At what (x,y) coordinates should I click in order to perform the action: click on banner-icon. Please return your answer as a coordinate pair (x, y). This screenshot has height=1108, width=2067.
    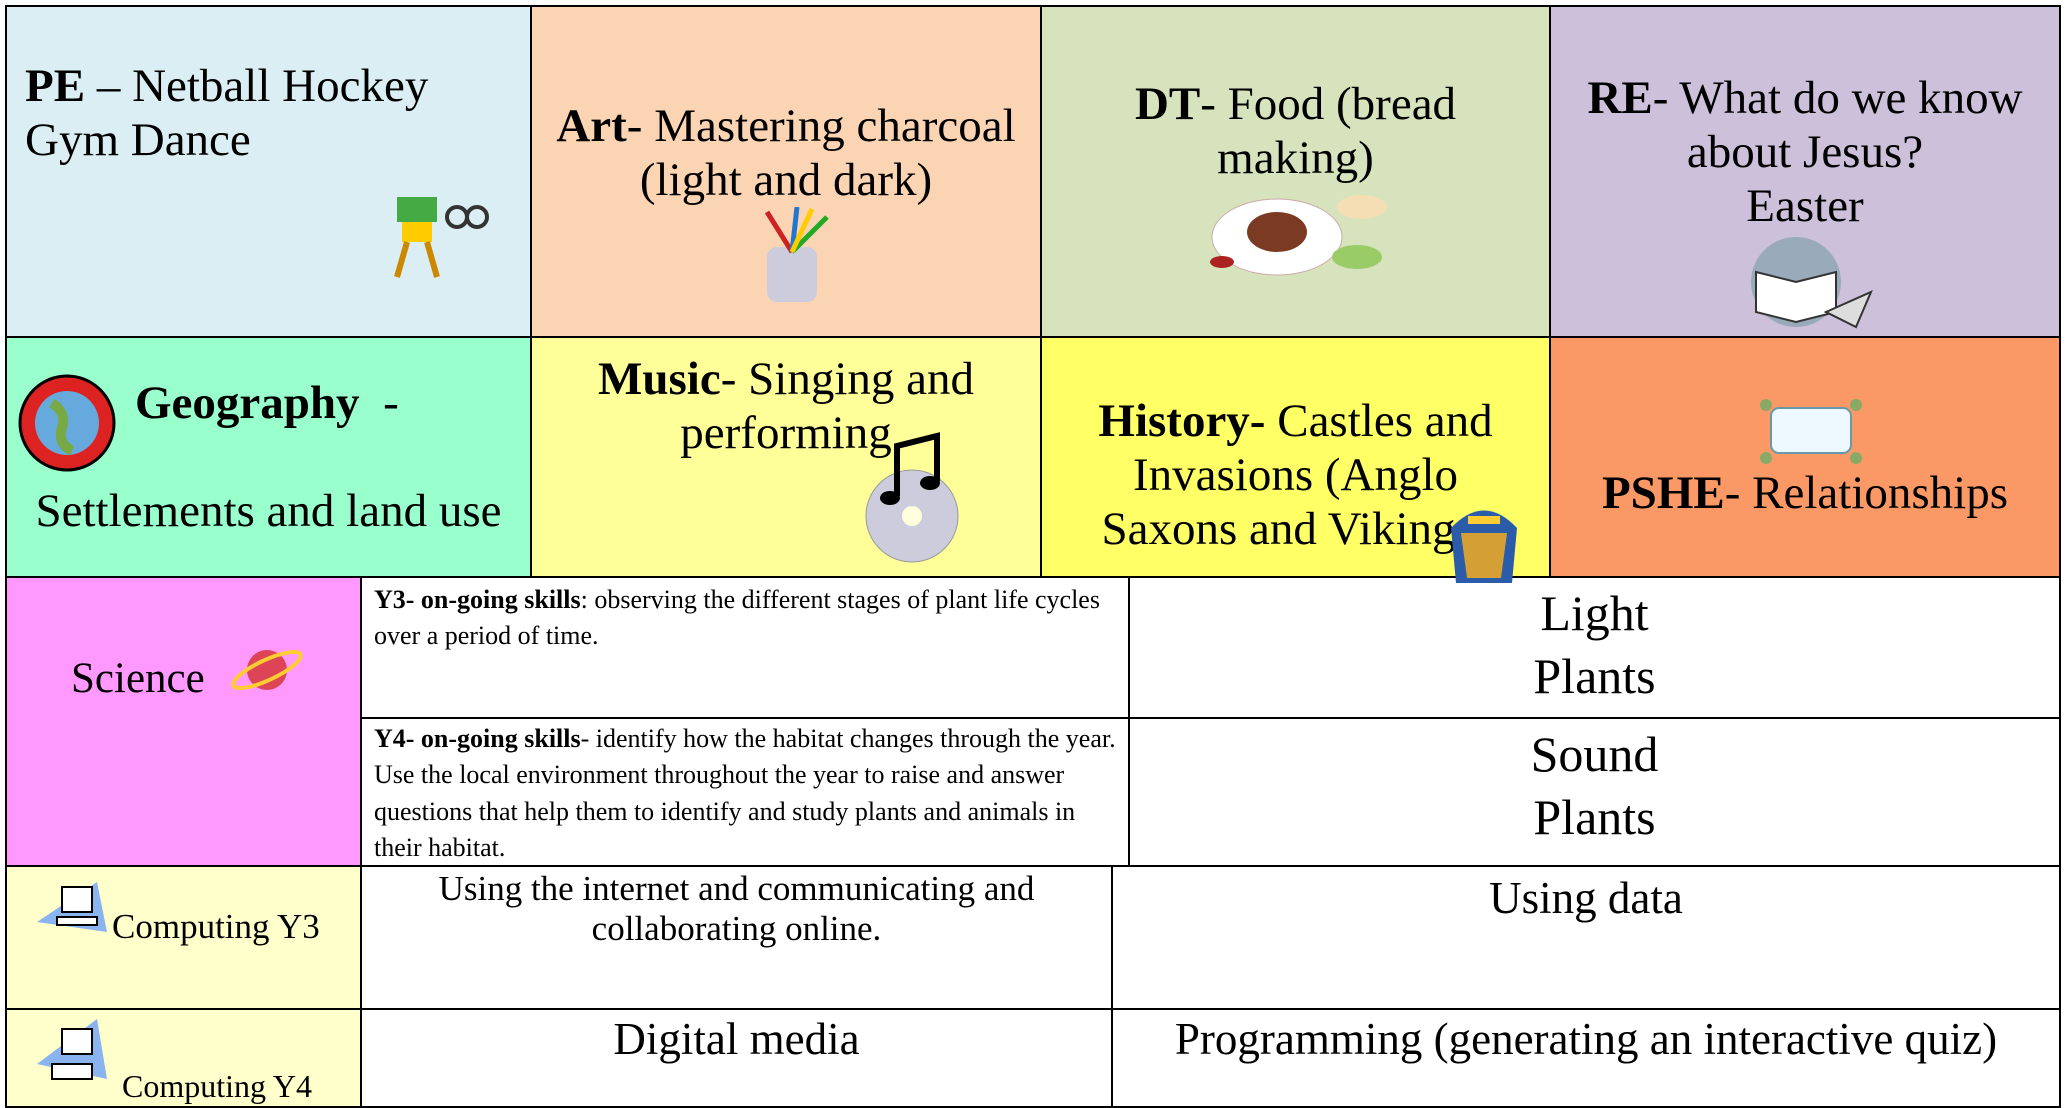
    Looking at the image, I should click on (1811, 431).